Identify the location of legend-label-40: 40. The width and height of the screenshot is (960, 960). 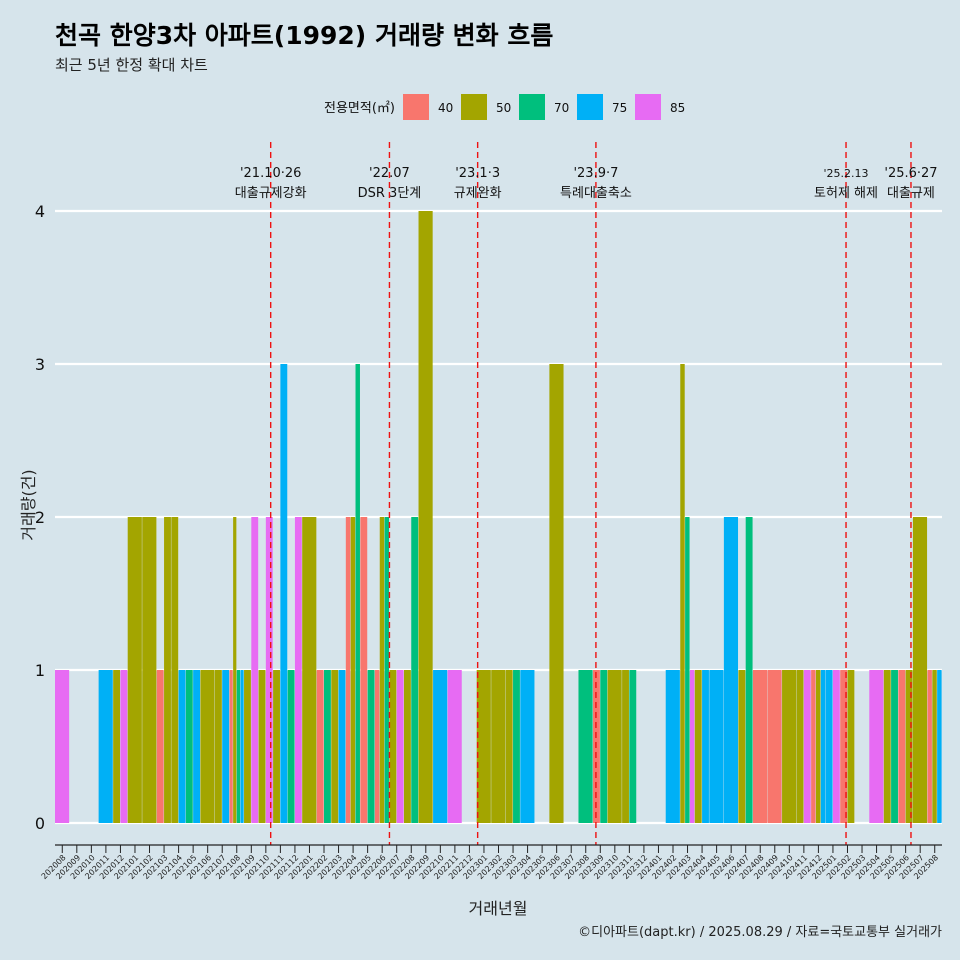
(445, 108).